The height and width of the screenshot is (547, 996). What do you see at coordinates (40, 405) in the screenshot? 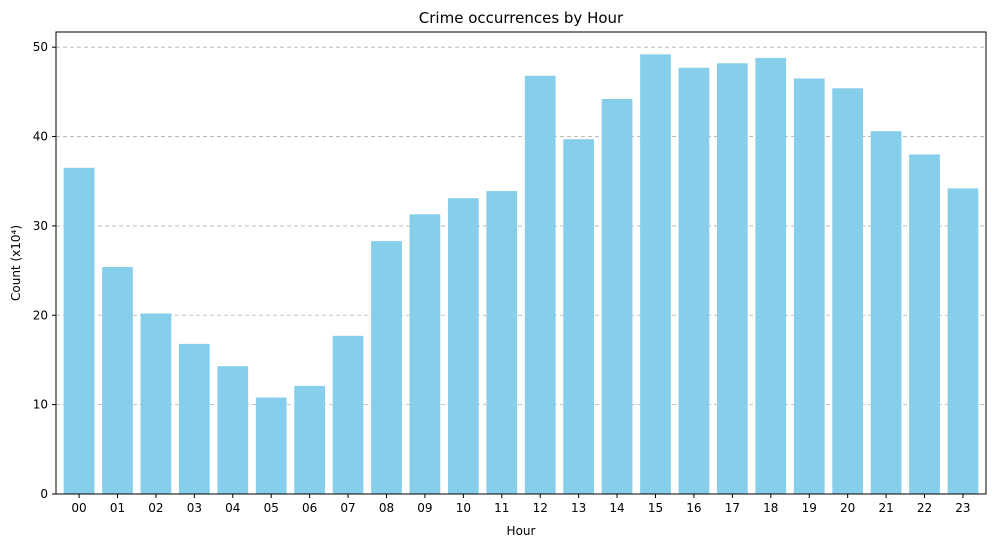
I see `y-tick-label: 10` at bounding box center [40, 405].